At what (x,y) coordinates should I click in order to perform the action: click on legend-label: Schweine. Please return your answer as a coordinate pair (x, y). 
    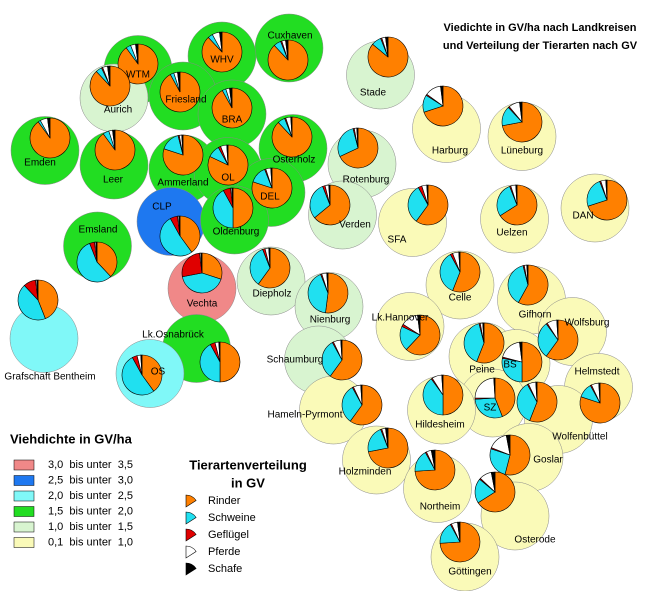
    Looking at the image, I should click on (232, 518).